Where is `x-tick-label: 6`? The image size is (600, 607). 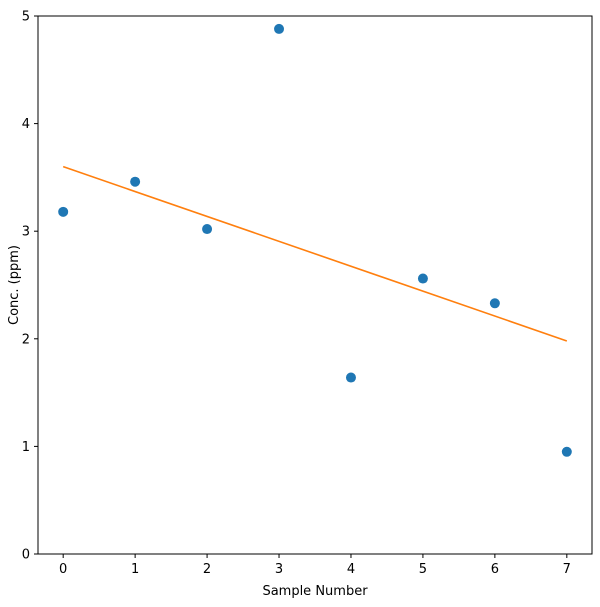 x-tick-label: 6 is located at coordinates (495, 569).